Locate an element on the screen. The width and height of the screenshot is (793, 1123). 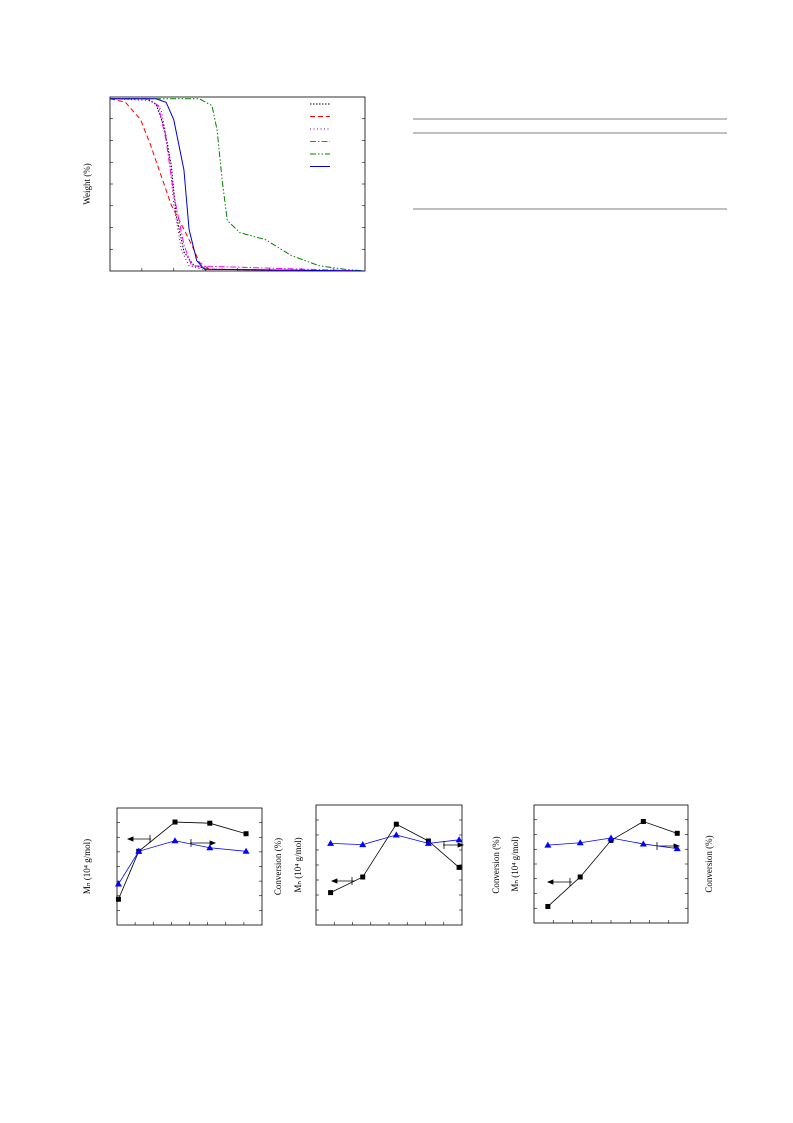
y-axis-label: Weight (%) is located at coordinates (87, 184).